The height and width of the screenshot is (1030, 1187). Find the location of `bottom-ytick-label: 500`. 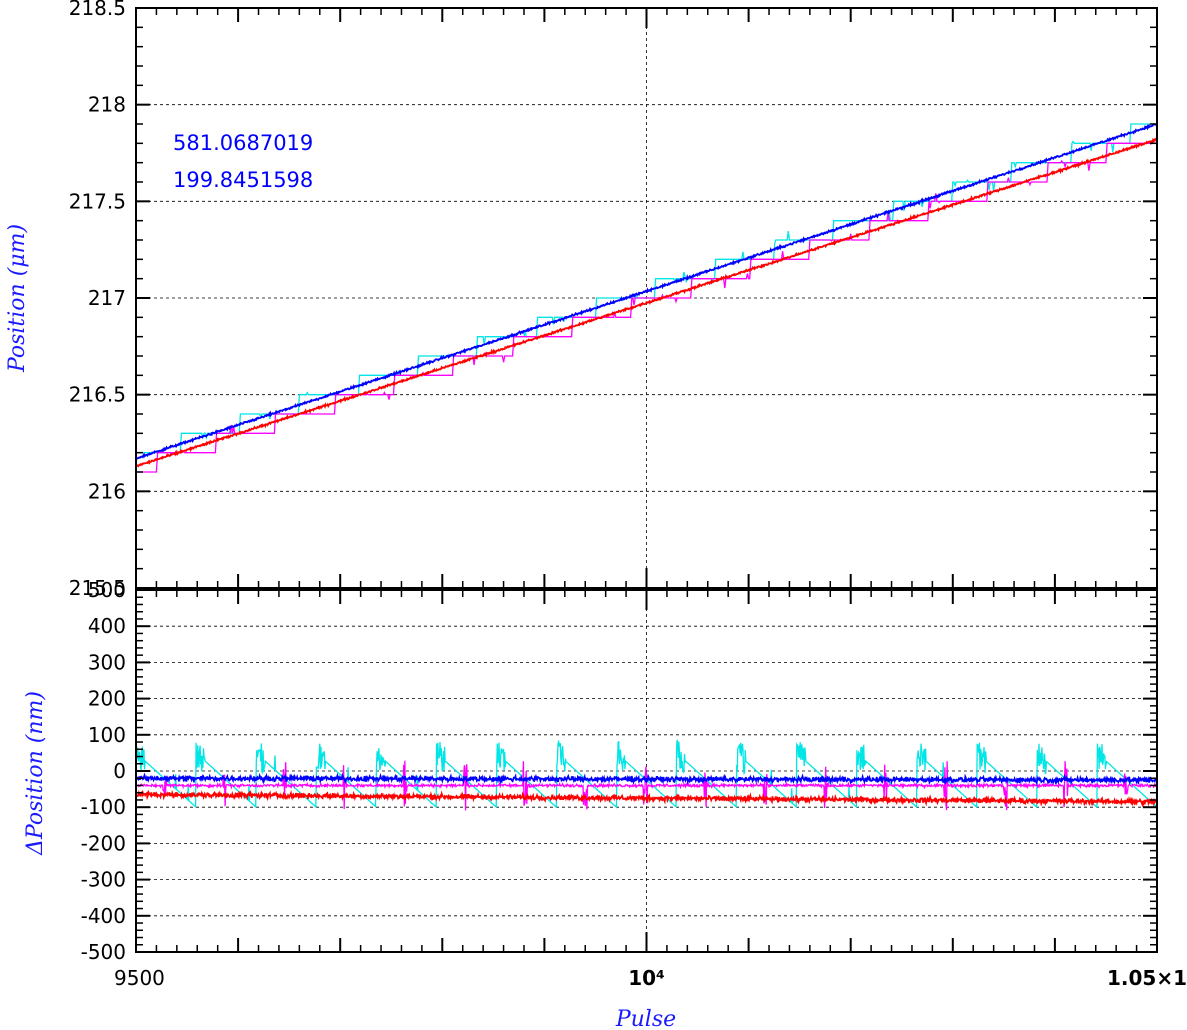

bottom-ytick-label: 500 is located at coordinates (107, 590).